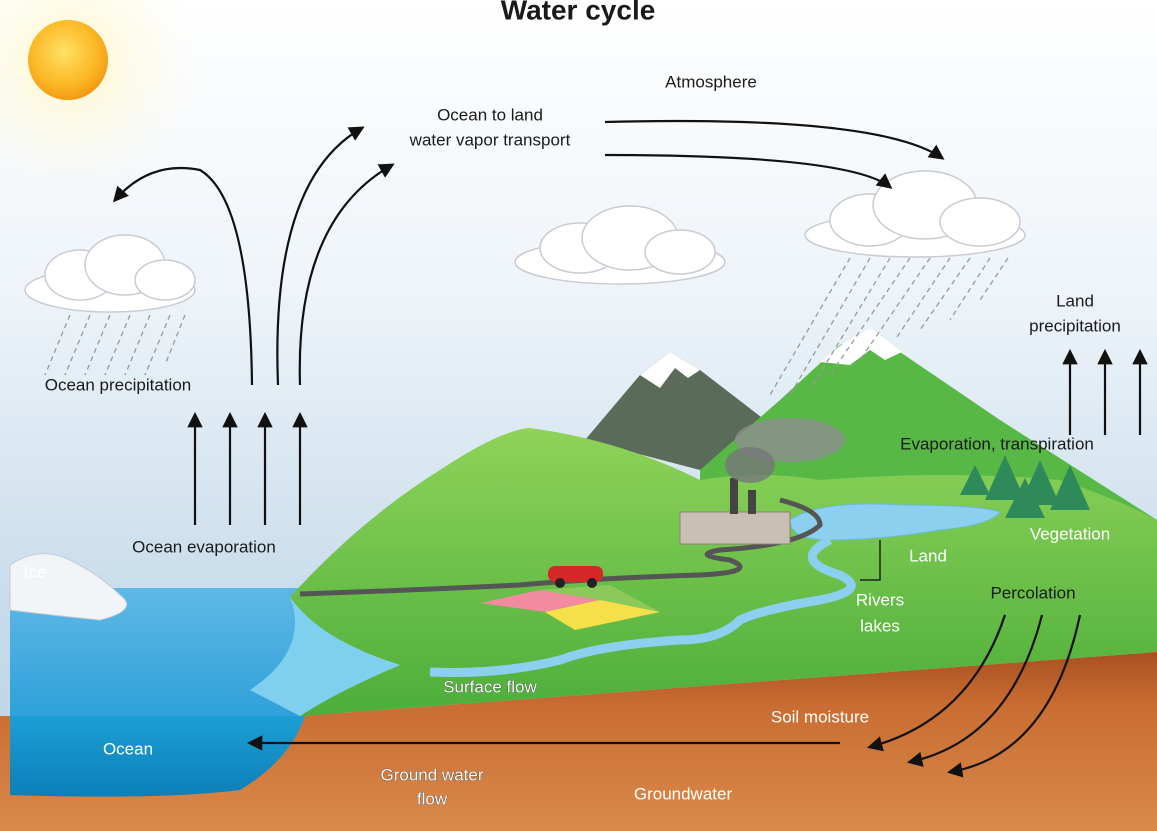 The width and height of the screenshot is (1157, 831). I want to click on ocean-rain, so click(115, 345).